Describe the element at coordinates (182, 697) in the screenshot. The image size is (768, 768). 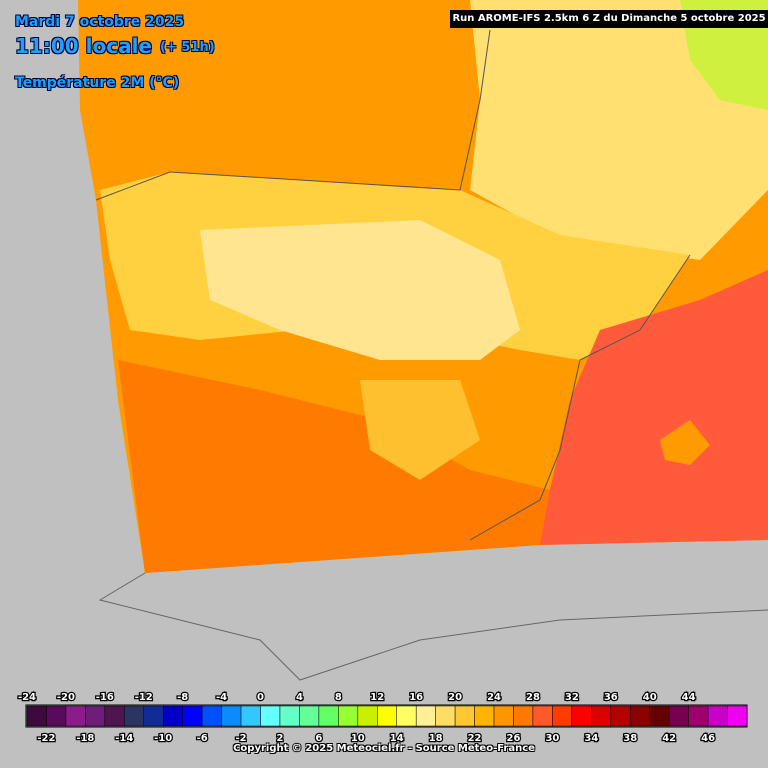
I see `legend-label: -8` at that location.